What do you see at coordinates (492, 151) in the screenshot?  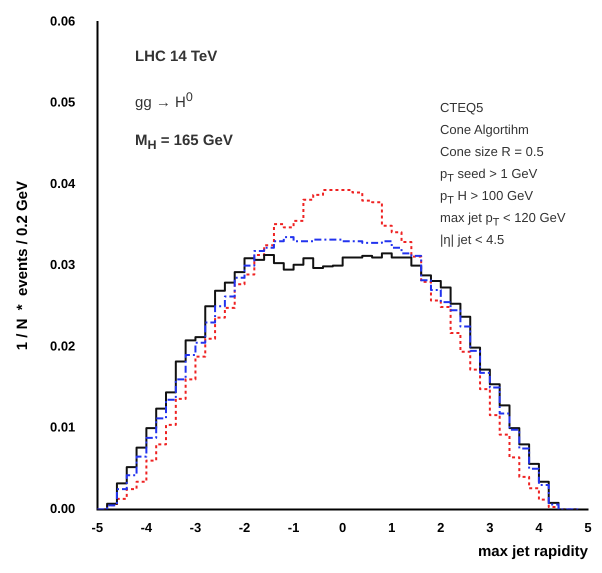 I see `annotation: Cone size R = 0.5` at bounding box center [492, 151].